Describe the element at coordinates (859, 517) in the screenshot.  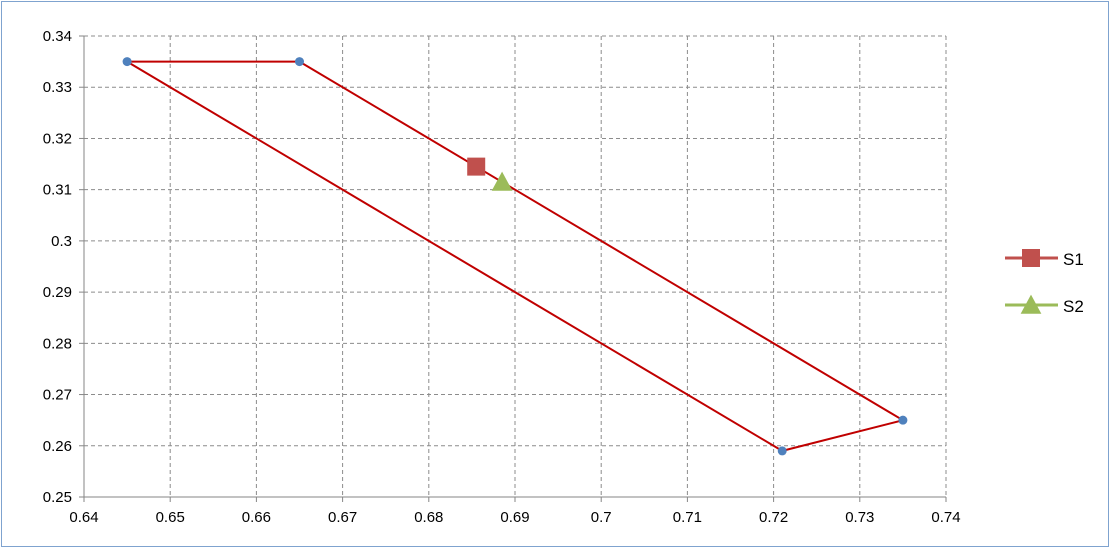
I see `x-tick-label: 0.73` at that location.